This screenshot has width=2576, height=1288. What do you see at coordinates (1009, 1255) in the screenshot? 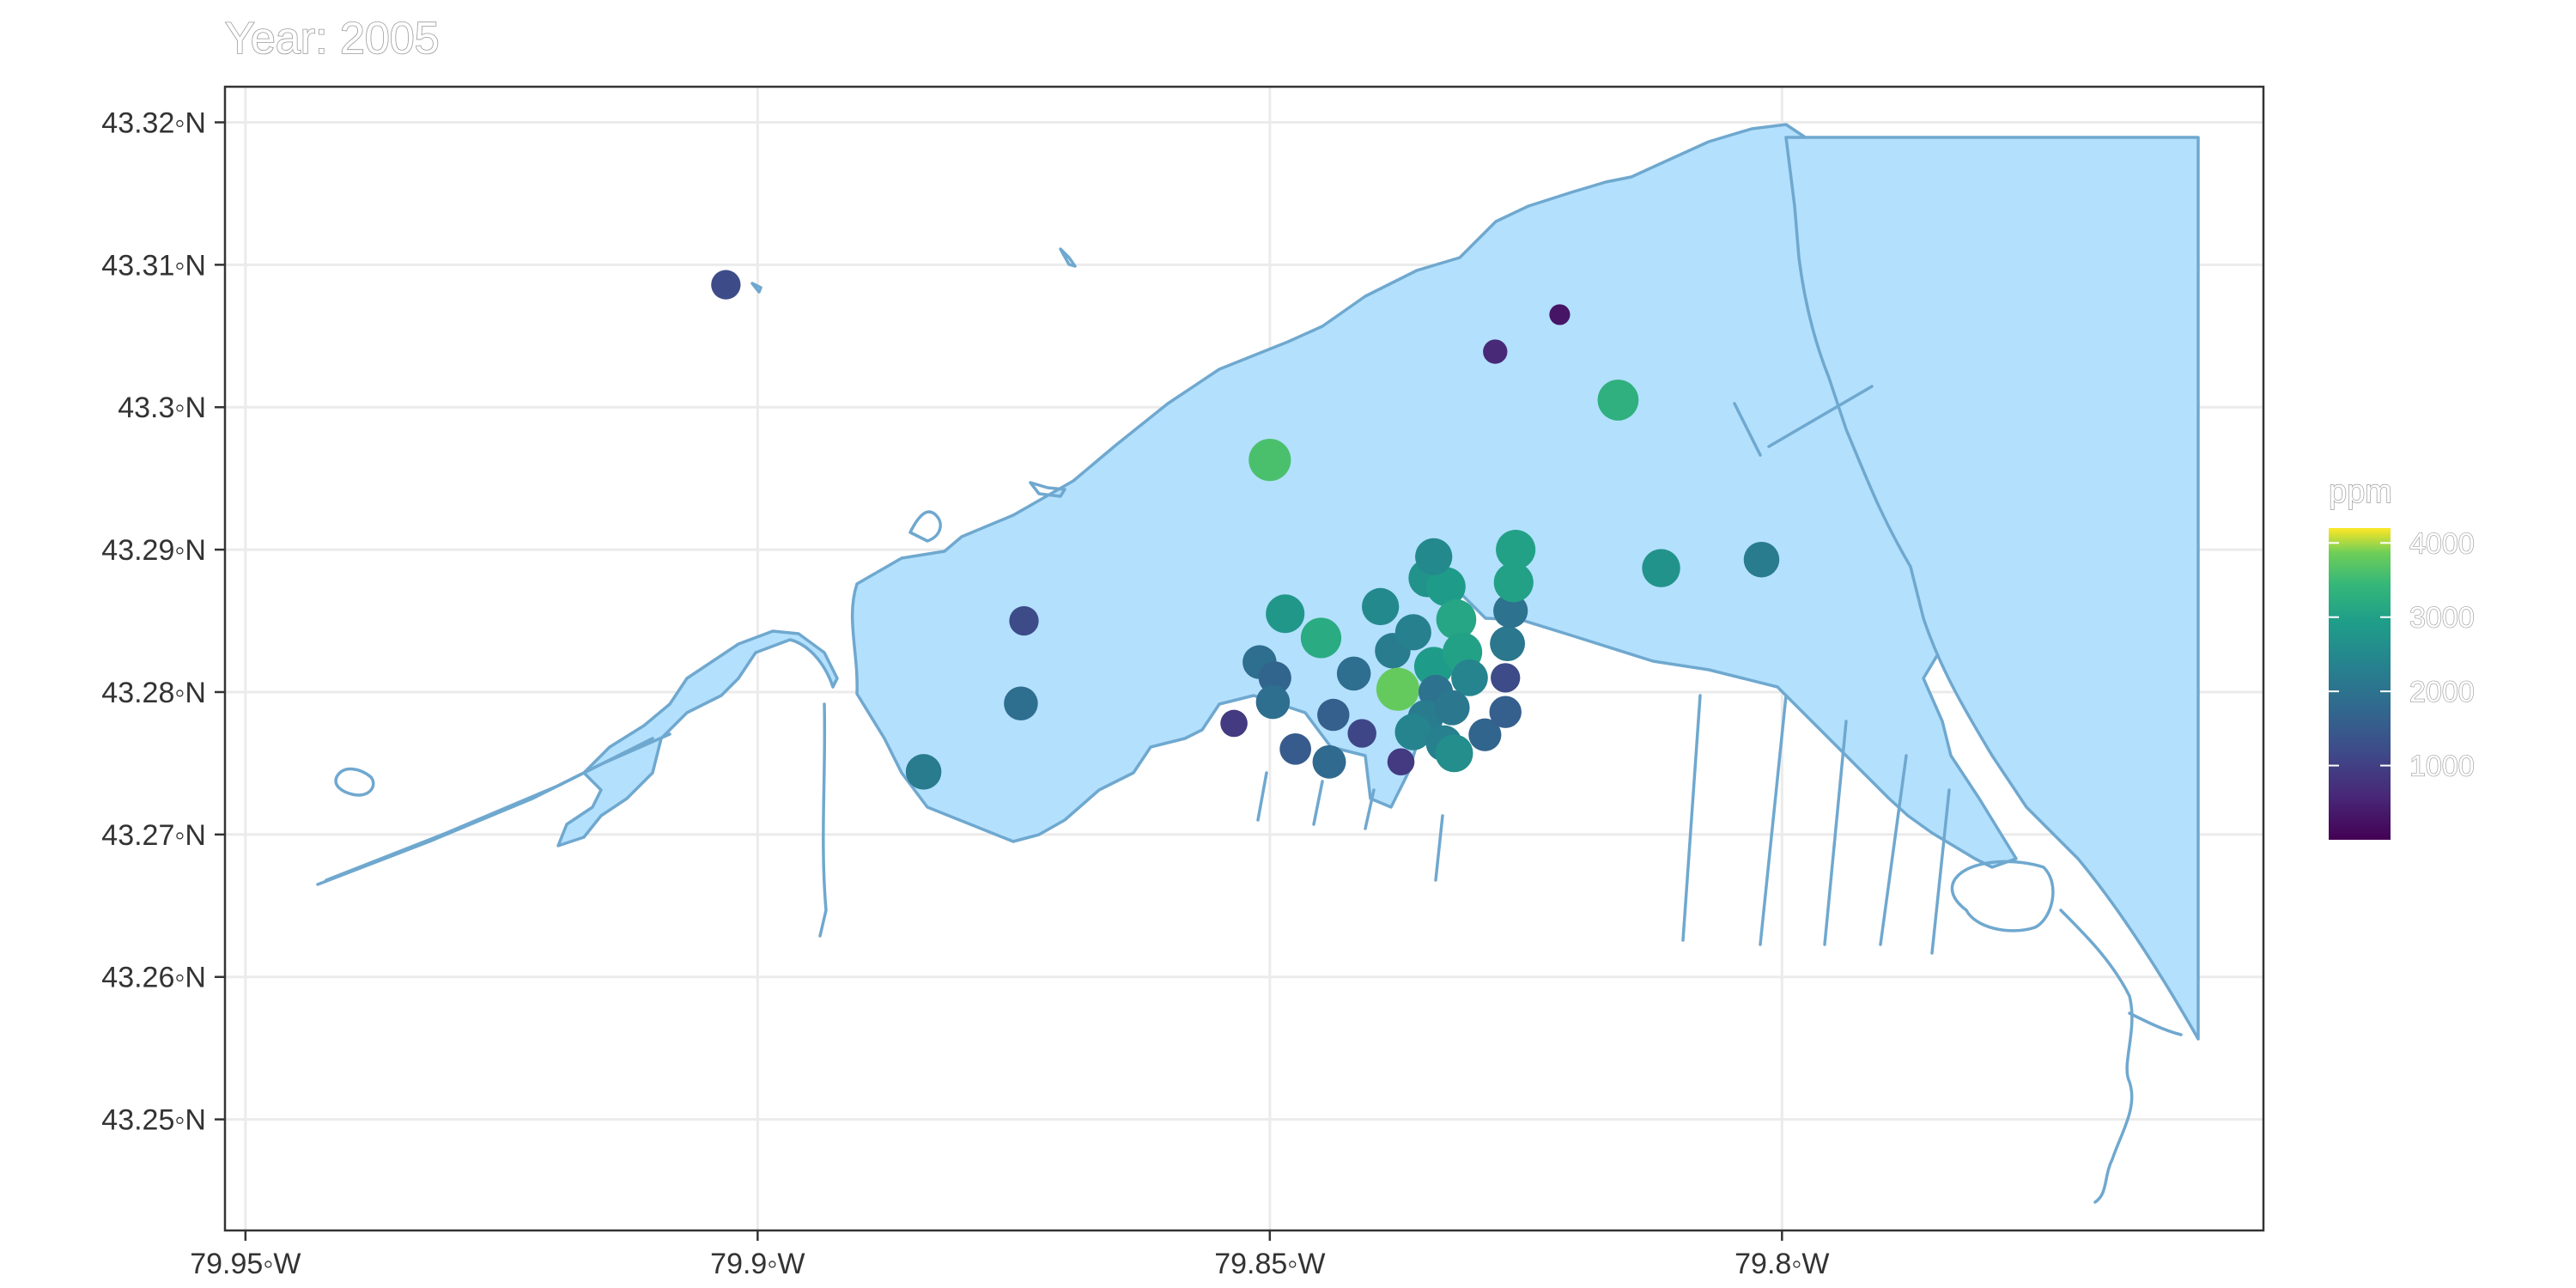
I see `x-axis: 79.95◦W 79.9◦W 79.85◦W 79.8◦W` at bounding box center [1009, 1255].